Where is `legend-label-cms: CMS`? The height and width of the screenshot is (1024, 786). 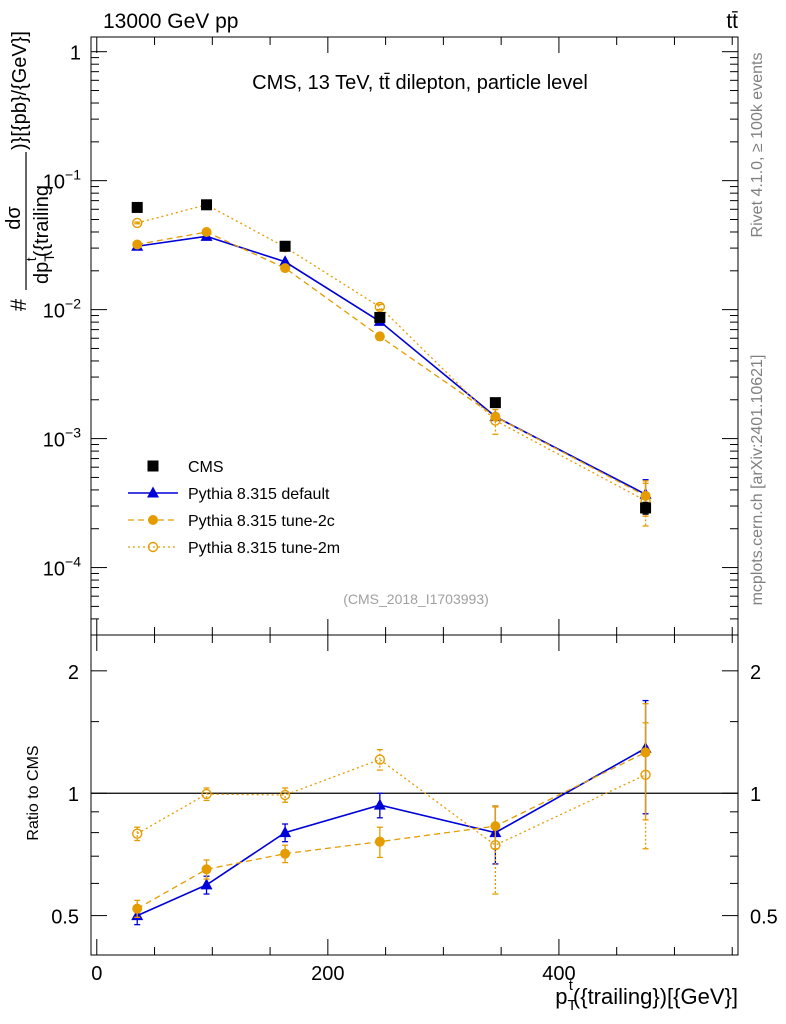
legend-label-cms: CMS is located at coordinates (206, 467).